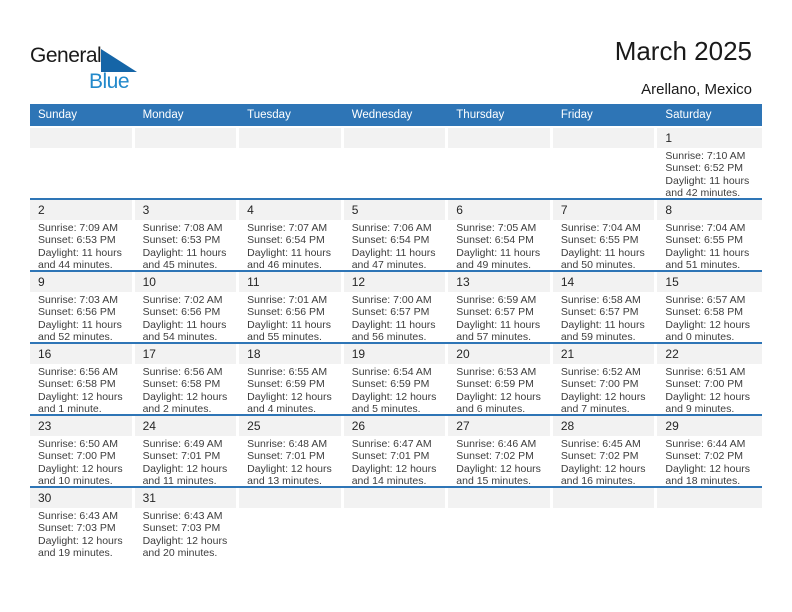 This screenshot has height=612, width=792. What do you see at coordinates (391, 444) in the screenshot?
I see `cell-line: Sunrise: 6:47 AM` at bounding box center [391, 444].